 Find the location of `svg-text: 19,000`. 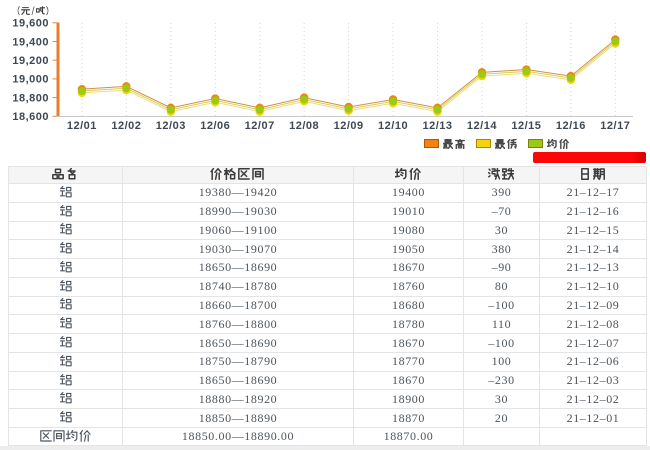

svg-text: 19,000 is located at coordinates (30, 80).